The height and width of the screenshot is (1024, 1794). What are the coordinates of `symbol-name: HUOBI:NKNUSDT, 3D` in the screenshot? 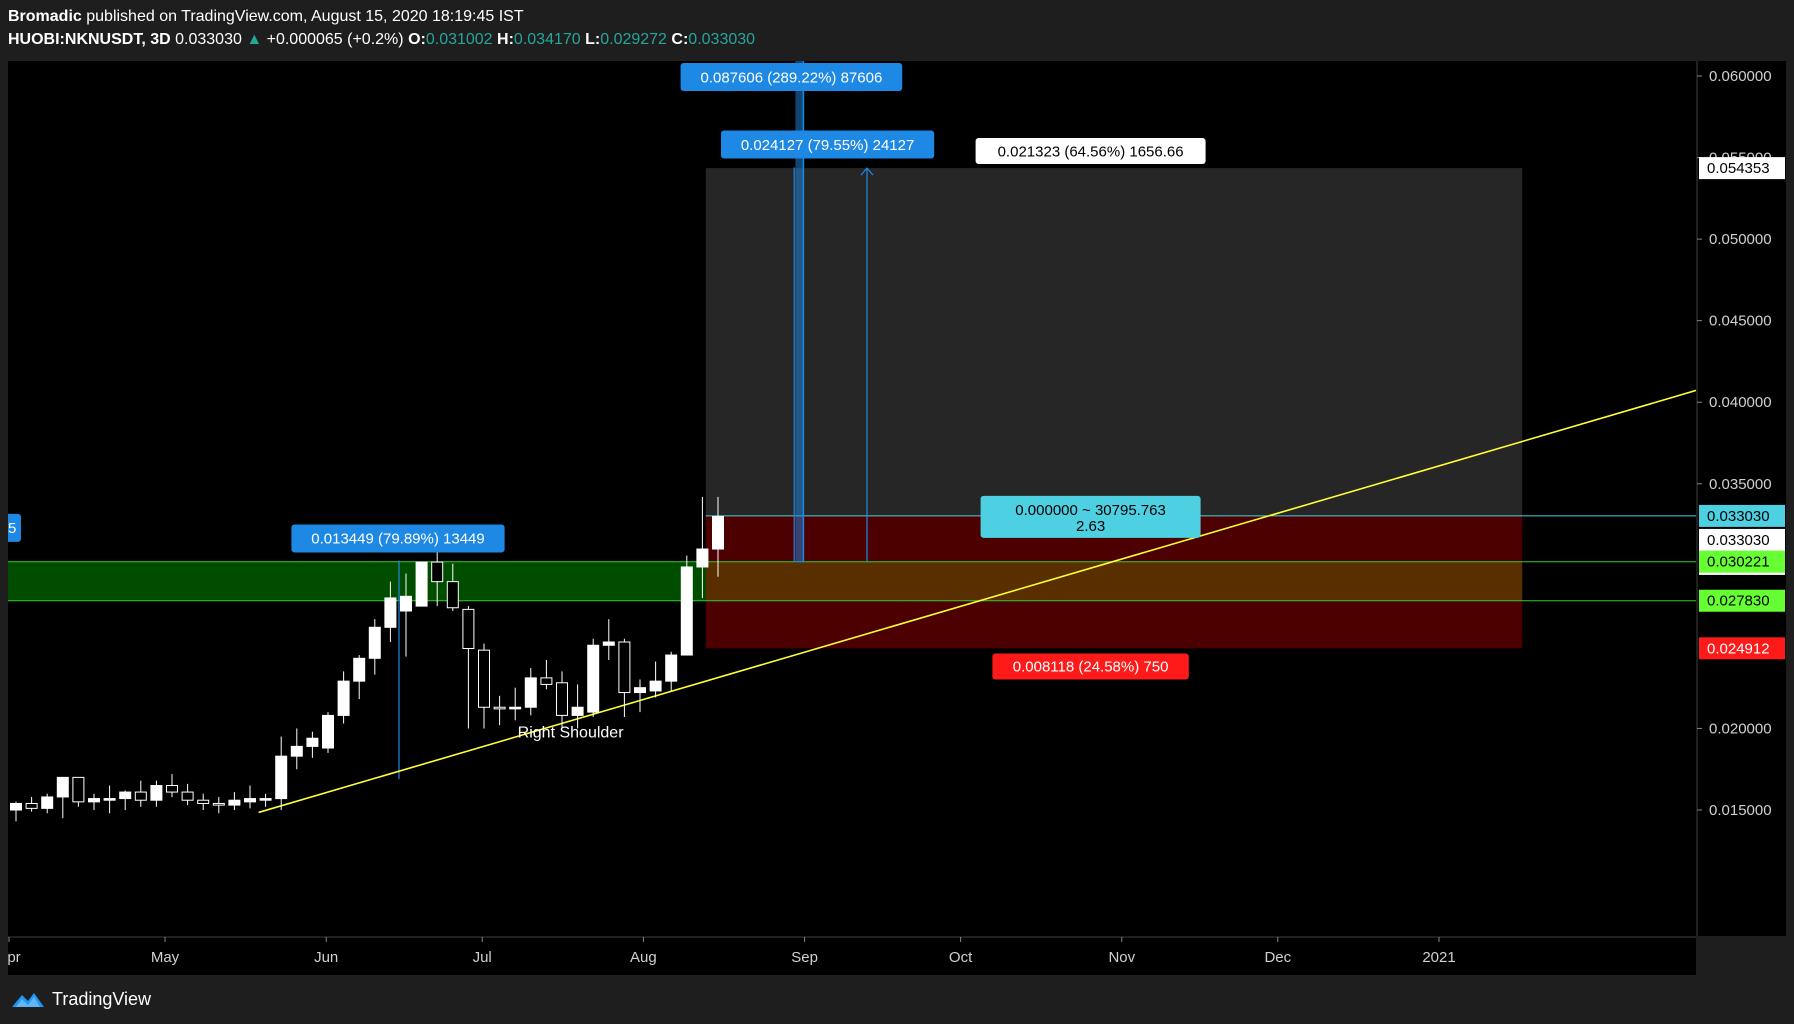 It's located at (89, 39).